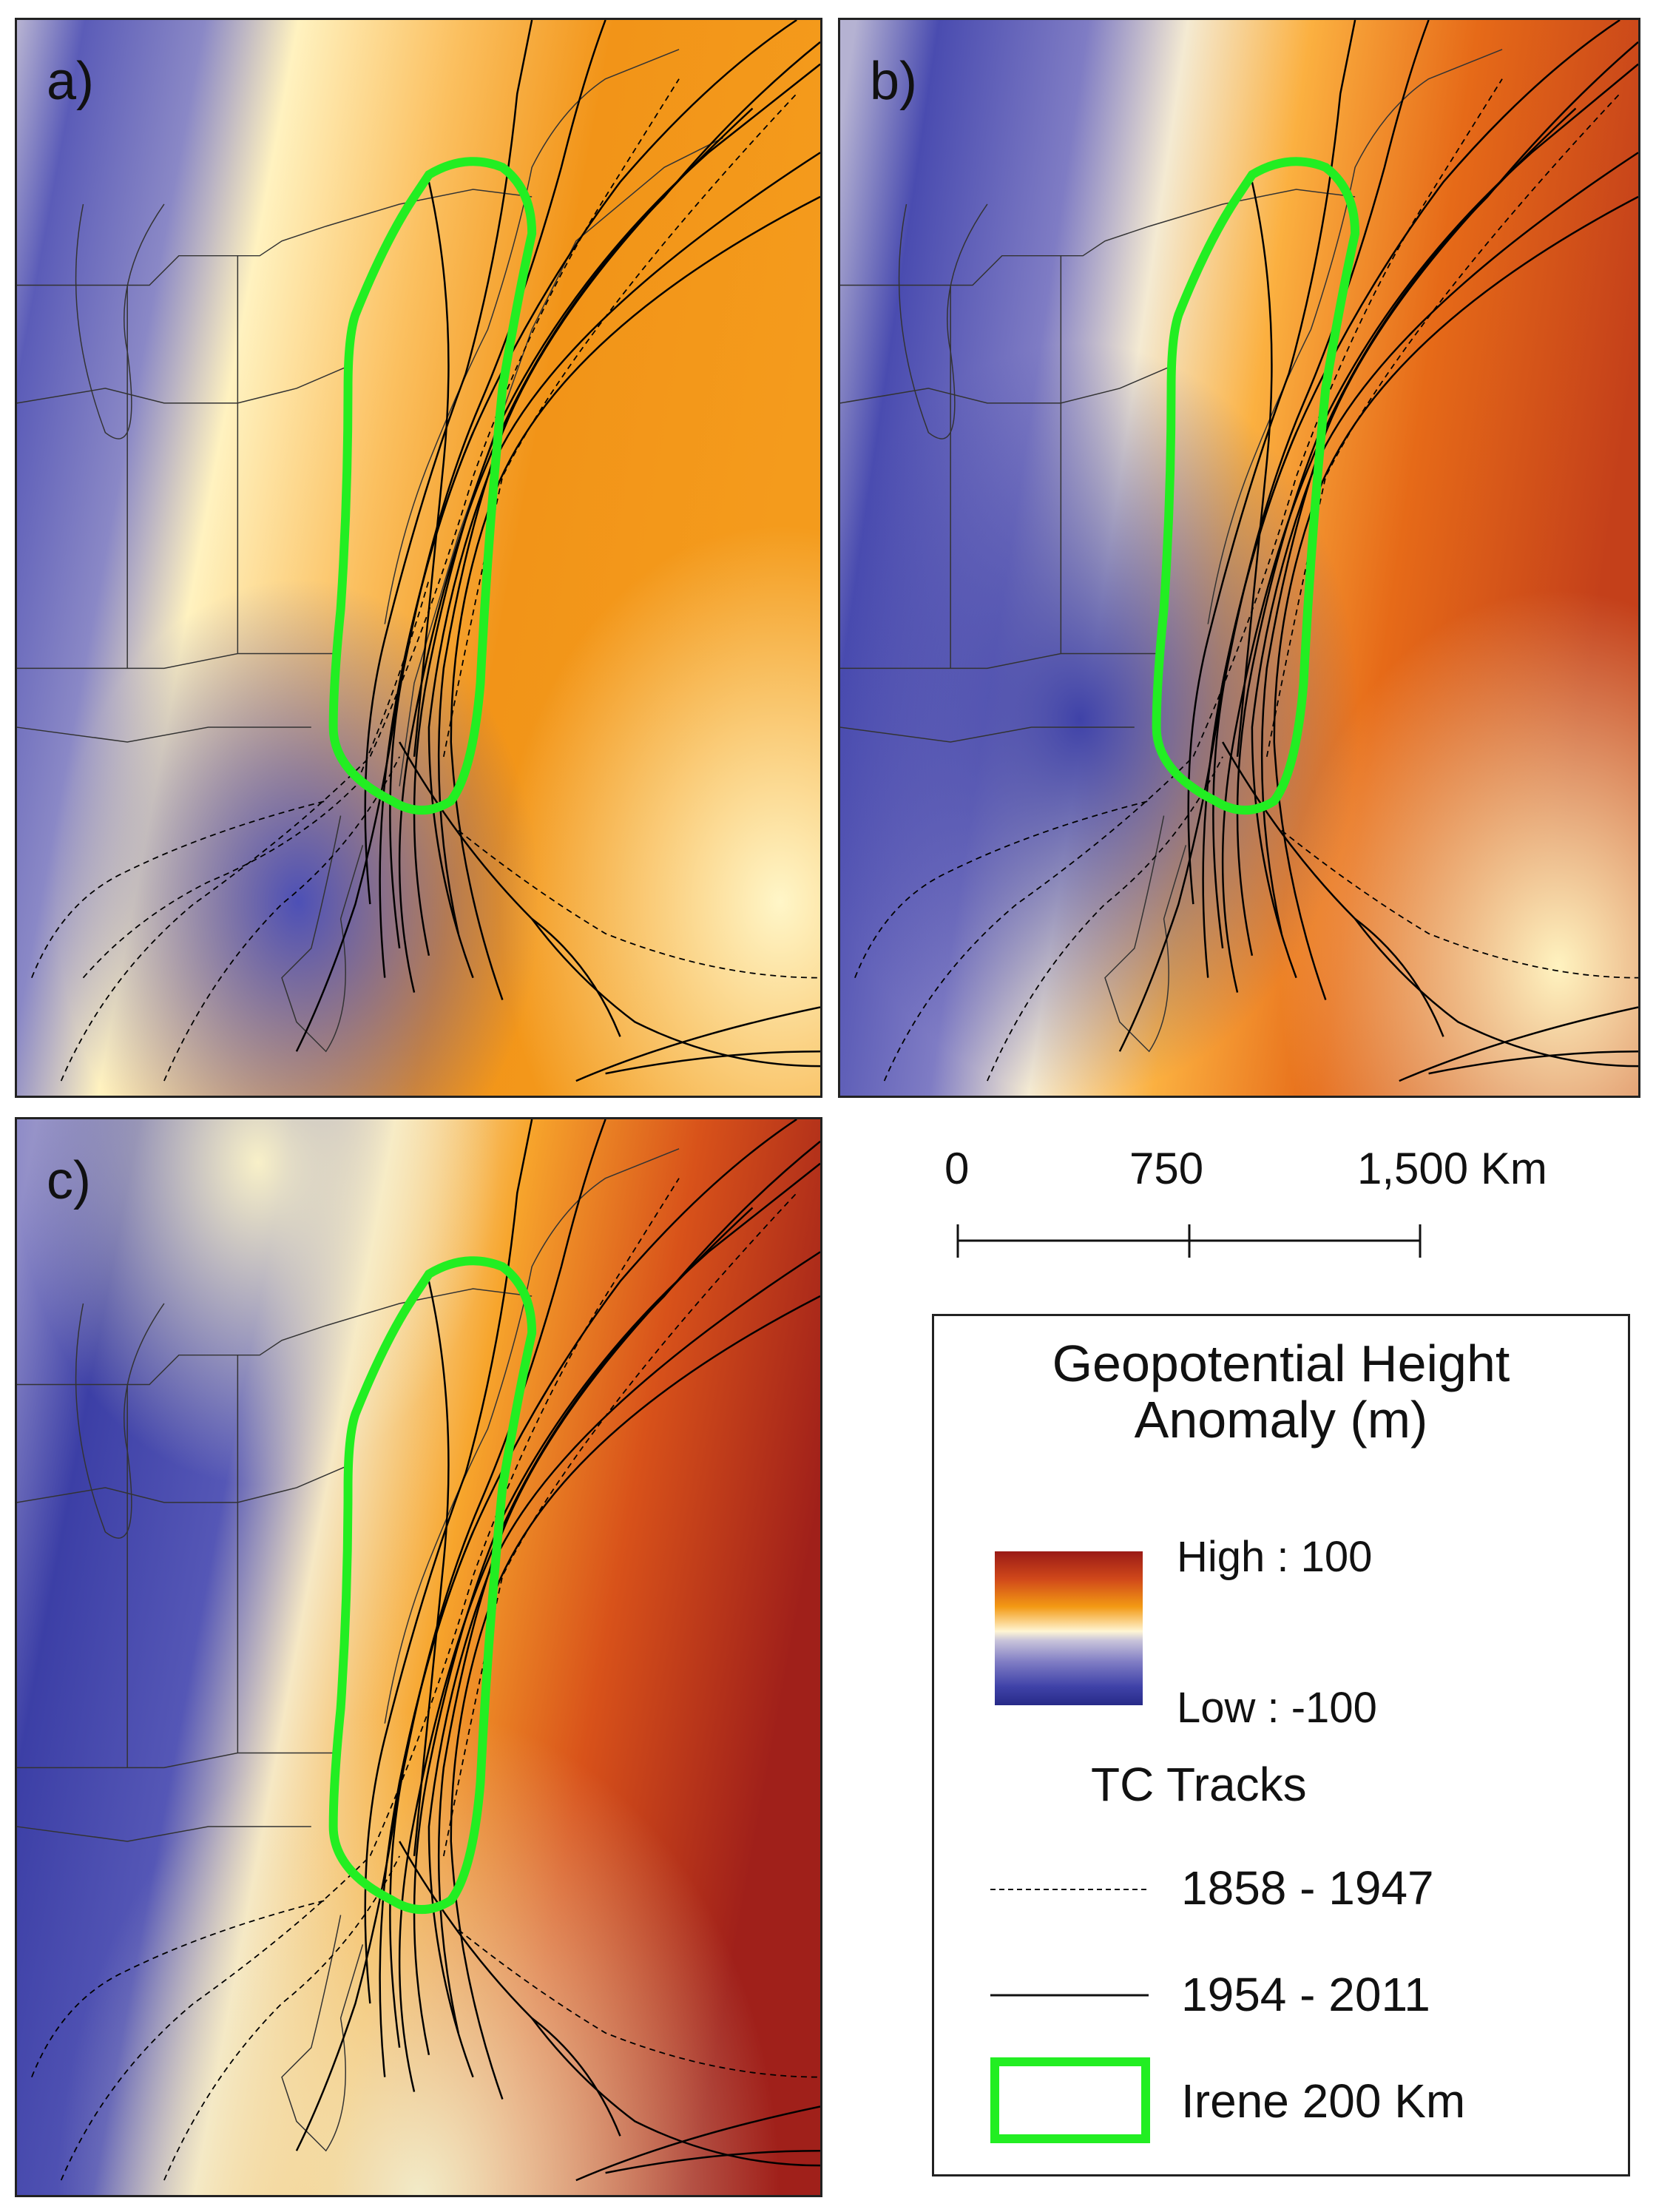 The image size is (1656, 2212). What do you see at coordinates (1189, 1241) in the screenshot?
I see `scale-bar-line` at bounding box center [1189, 1241].